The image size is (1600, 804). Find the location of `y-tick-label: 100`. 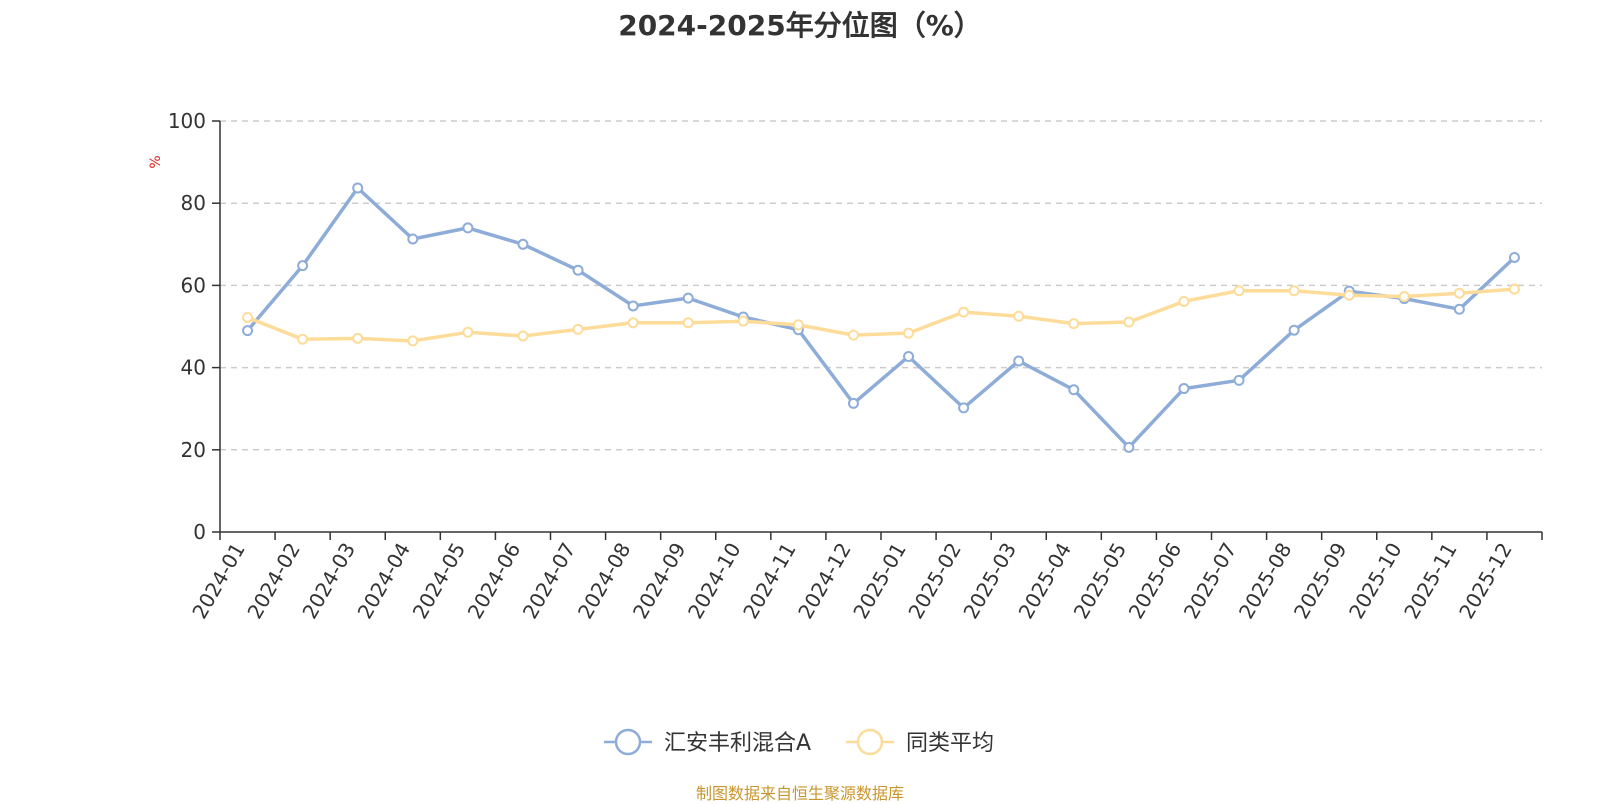

y-tick-label: 100 is located at coordinates (187, 121).